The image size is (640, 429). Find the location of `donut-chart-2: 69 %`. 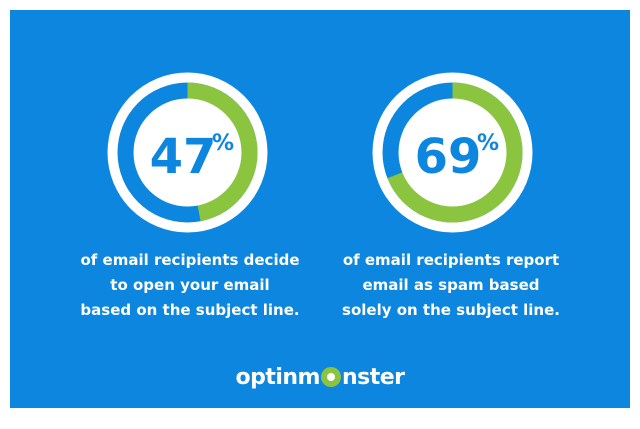

donut-chart-2: 69 % is located at coordinates (452, 152).